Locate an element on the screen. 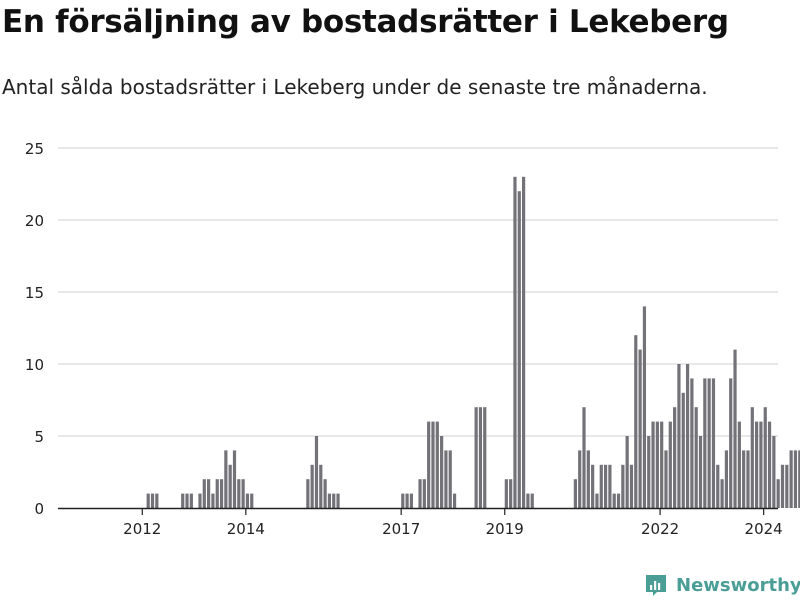 The width and height of the screenshot is (800, 600). y-tick-label: 20 is located at coordinates (34, 221).